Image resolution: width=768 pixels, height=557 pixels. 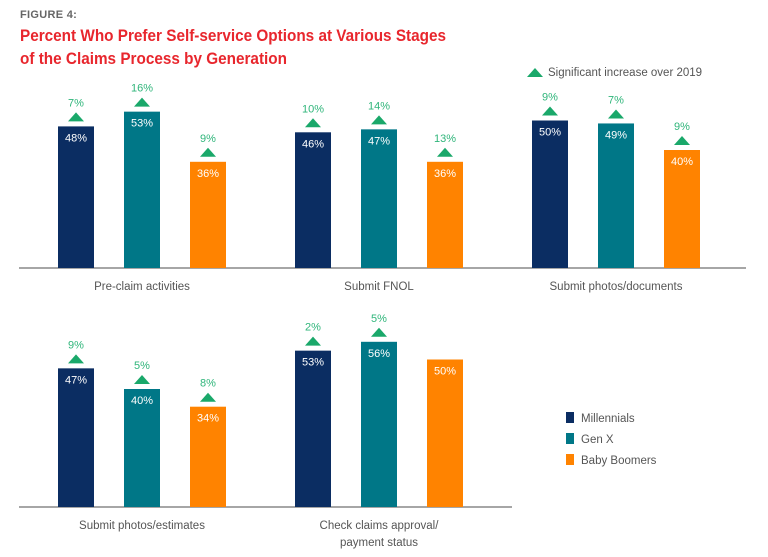 What do you see at coordinates (379, 354) in the screenshot?
I see `data-label: 56%` at bounding box center [379, 354].